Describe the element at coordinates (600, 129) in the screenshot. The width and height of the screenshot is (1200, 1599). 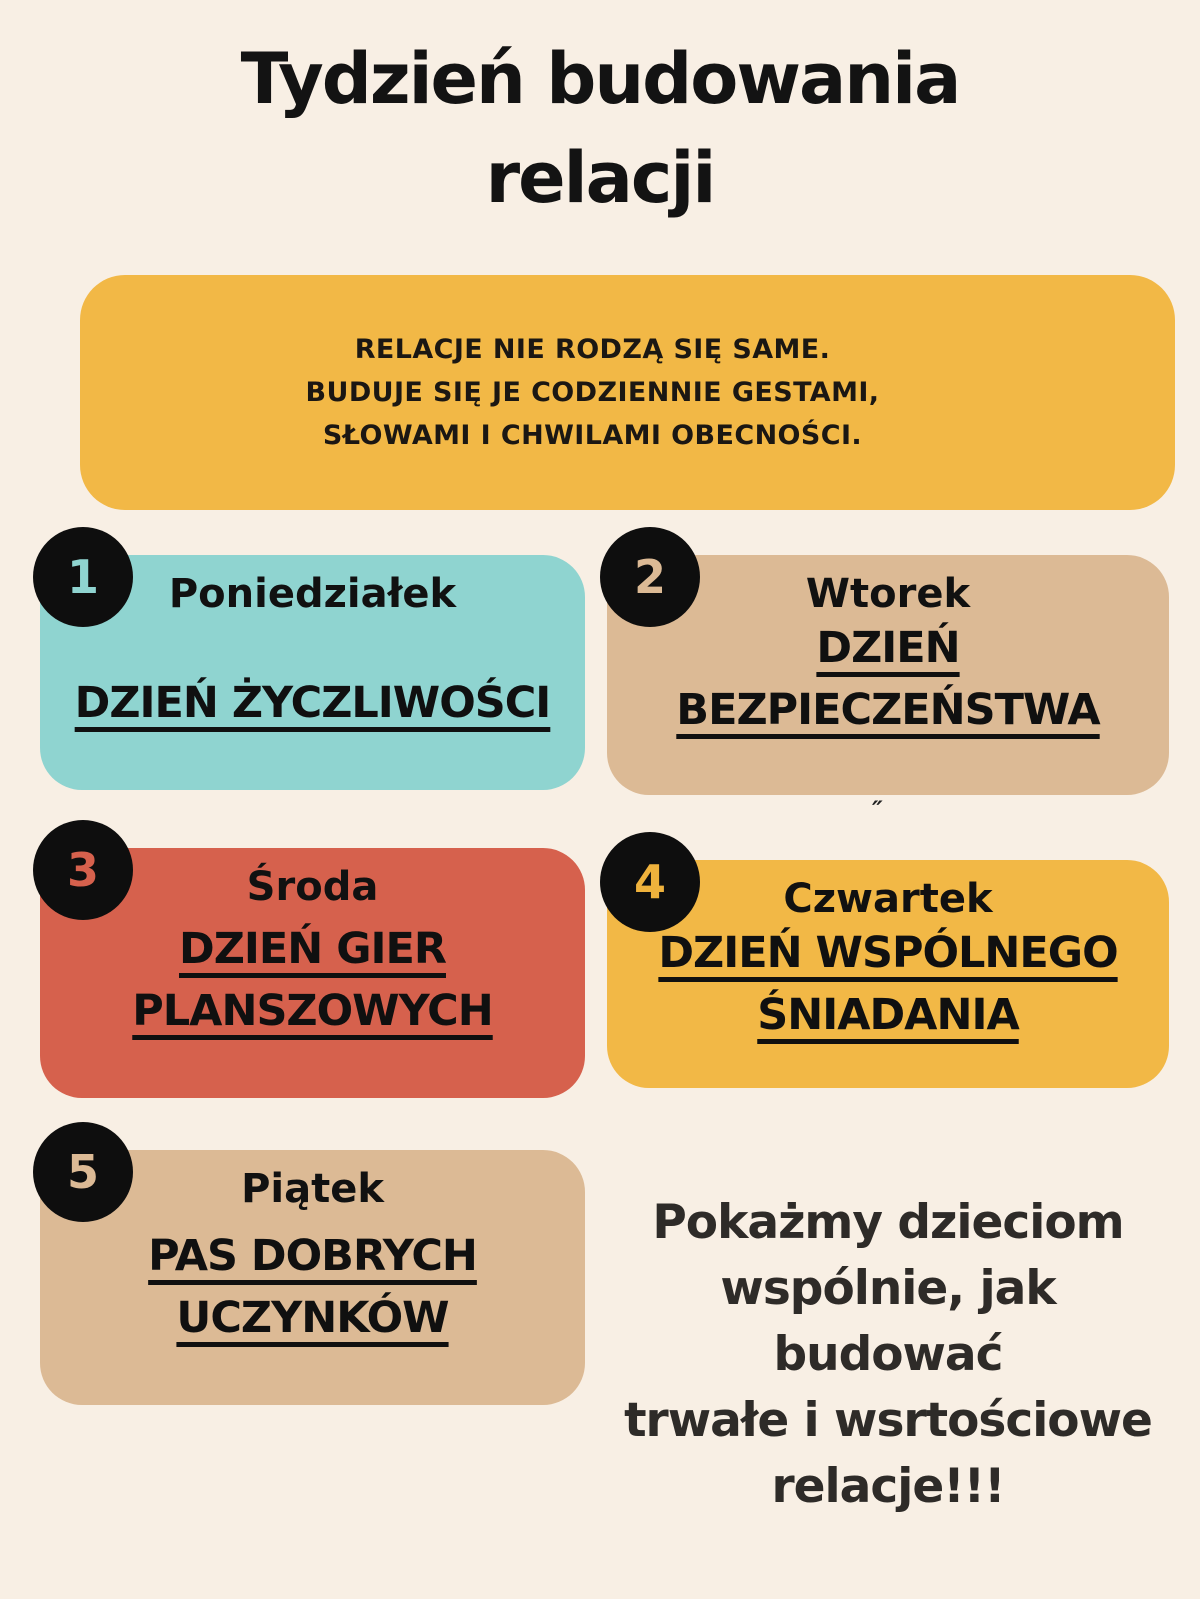
I see `page-title: Tydzień budowania relacji` at that location.